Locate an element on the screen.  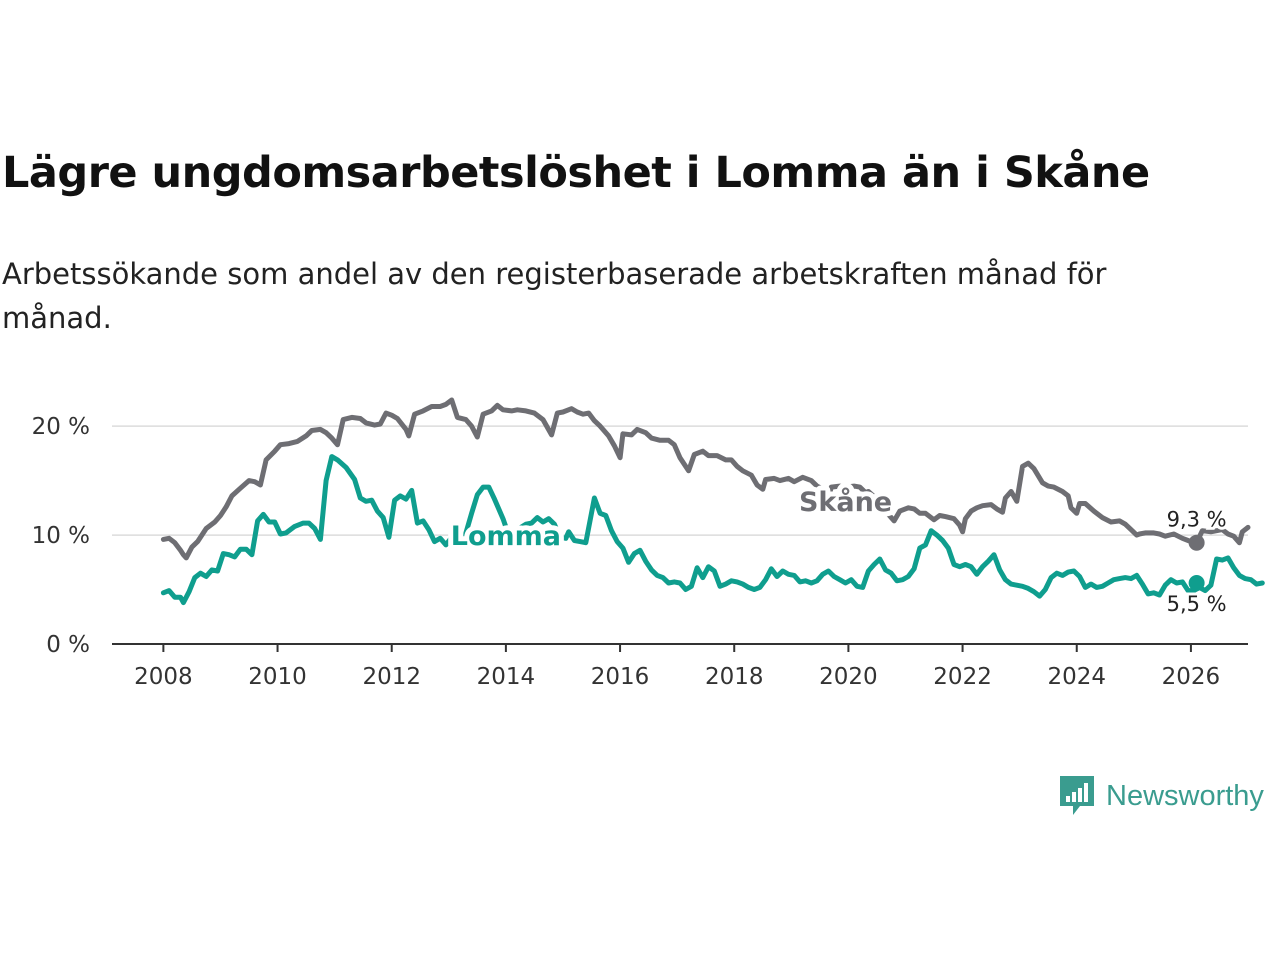
x-tick-label: 2008 is located at coordinates (163, 677).